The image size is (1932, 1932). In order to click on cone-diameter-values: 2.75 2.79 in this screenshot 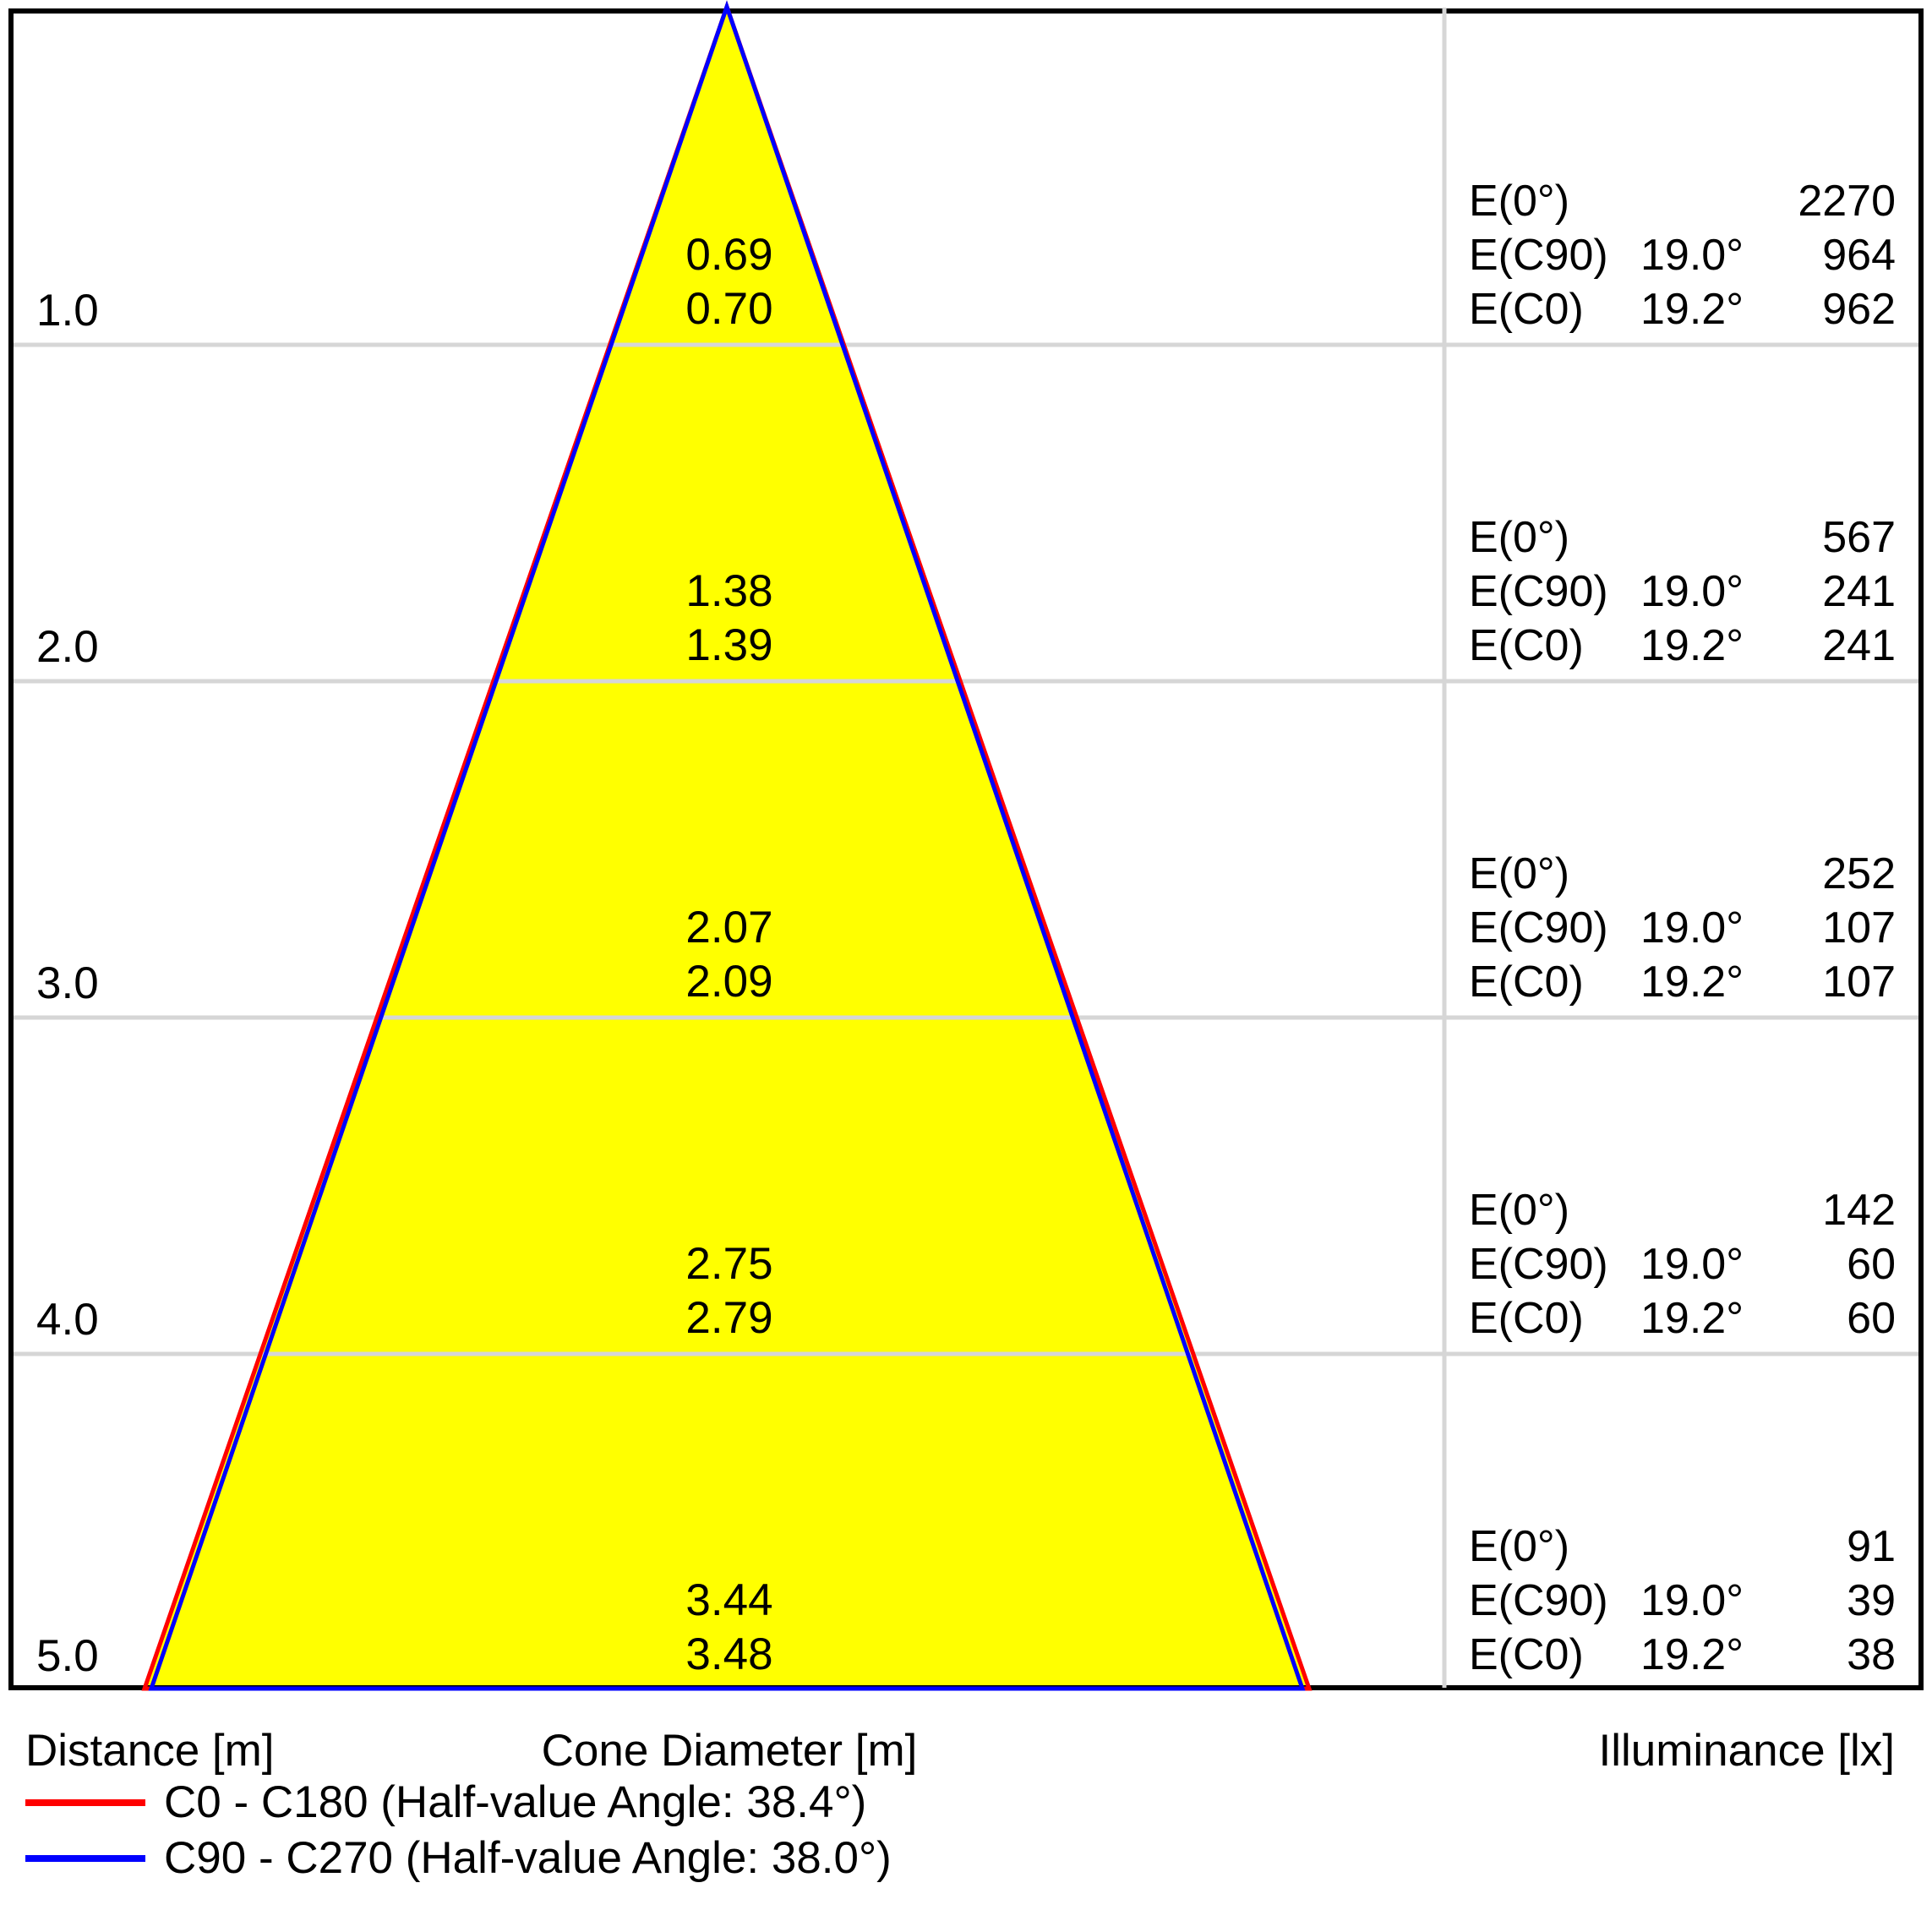, I will do `click(729, 1291)`.